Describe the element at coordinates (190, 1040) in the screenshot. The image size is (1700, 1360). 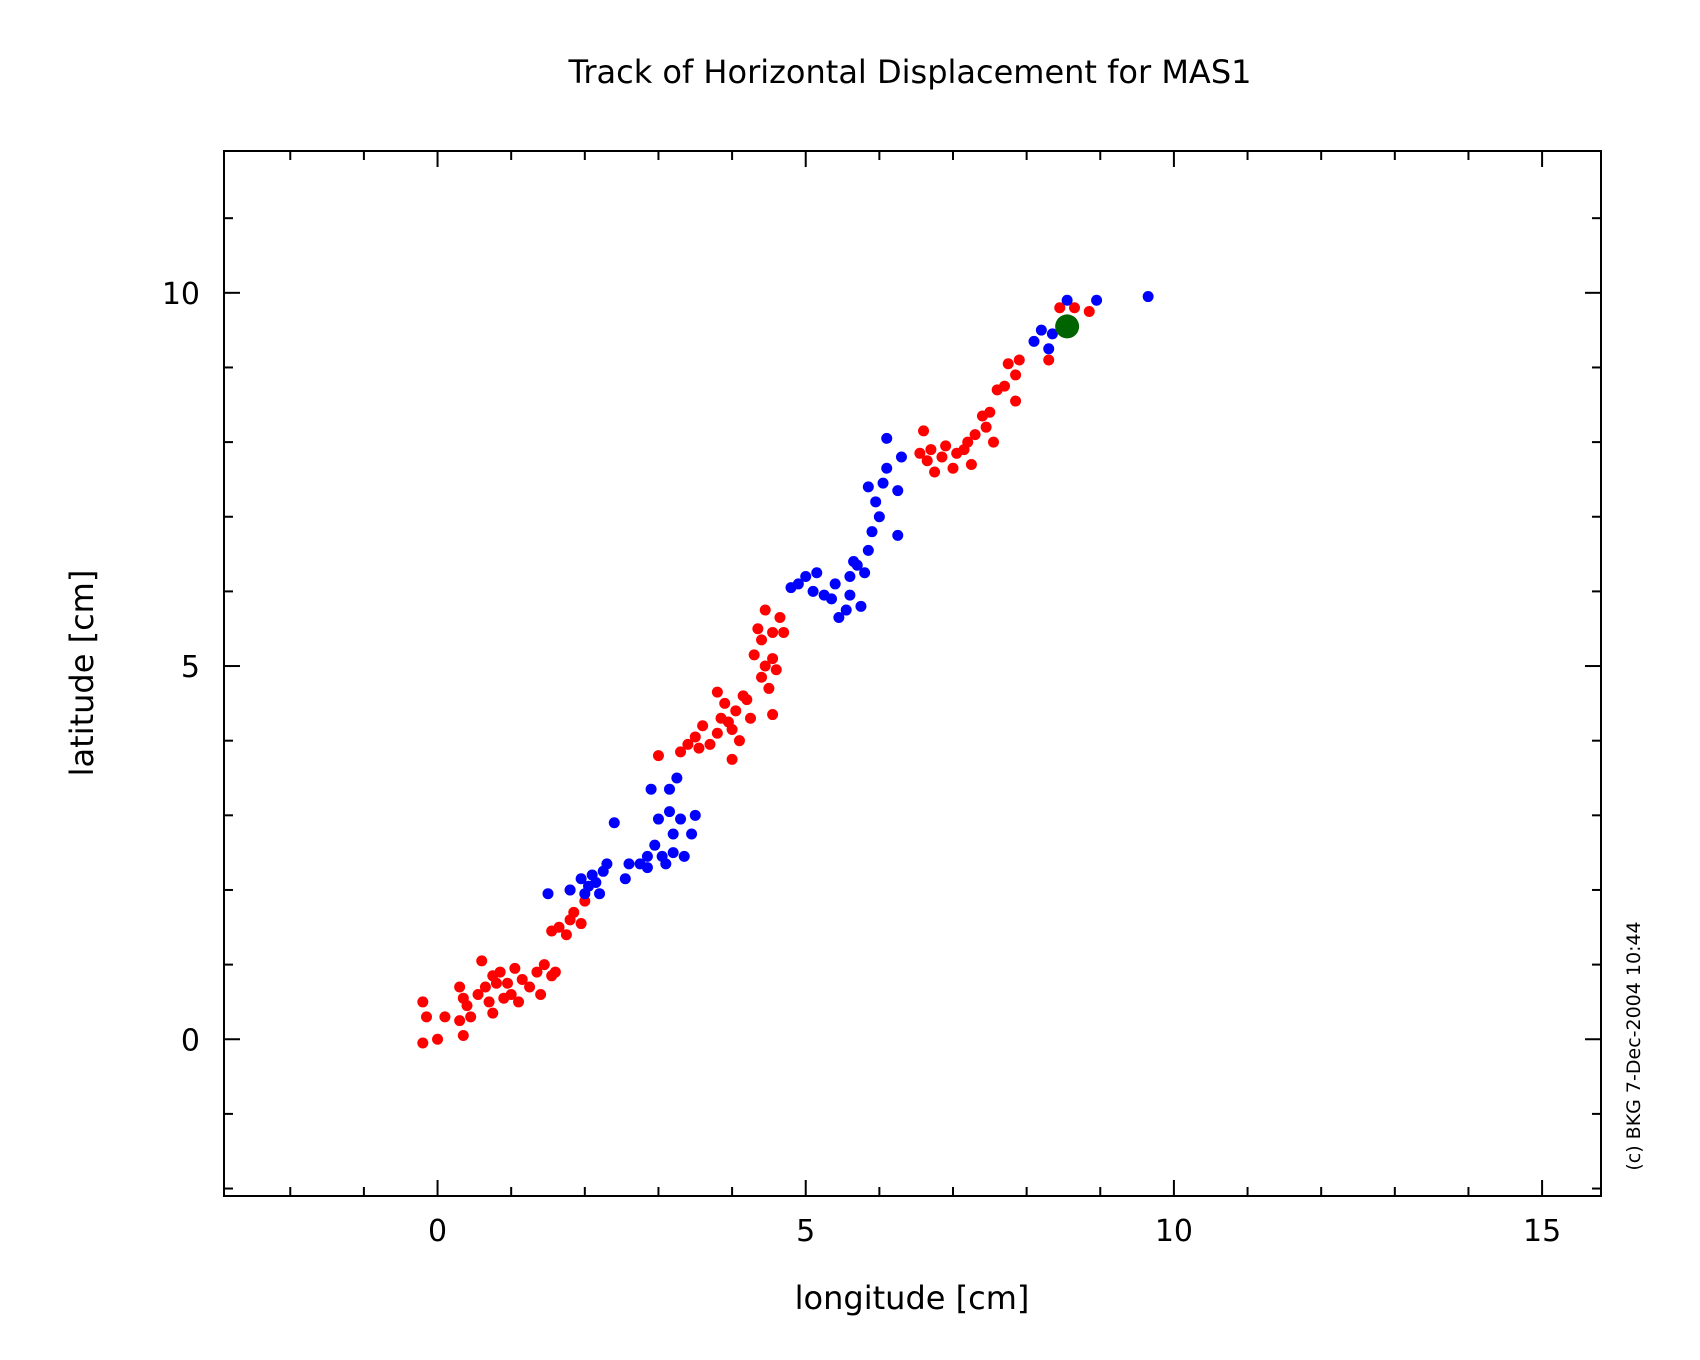
I see `y-tick-label: 0` at that location.